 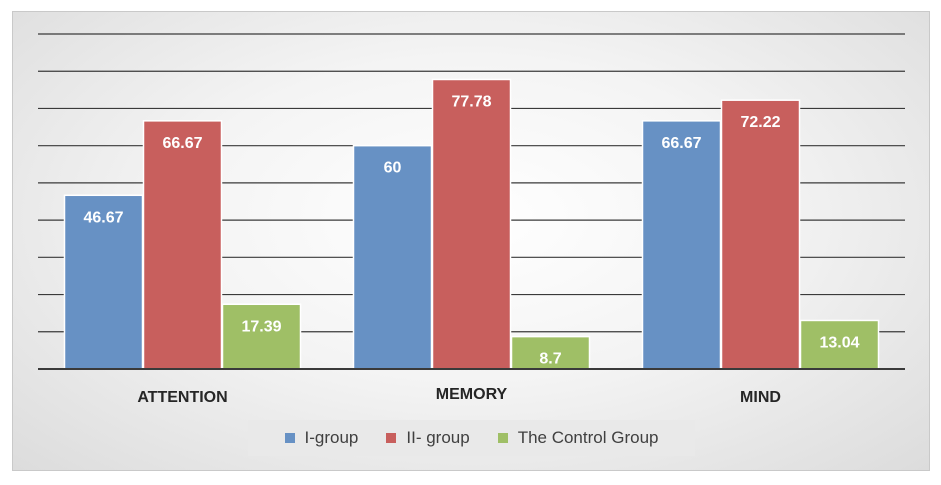 What do you see at coordinates (182, 143) in the screenshot?
I see `data-label-attention-series-1: 66.67` at bounding box center [182, 143].